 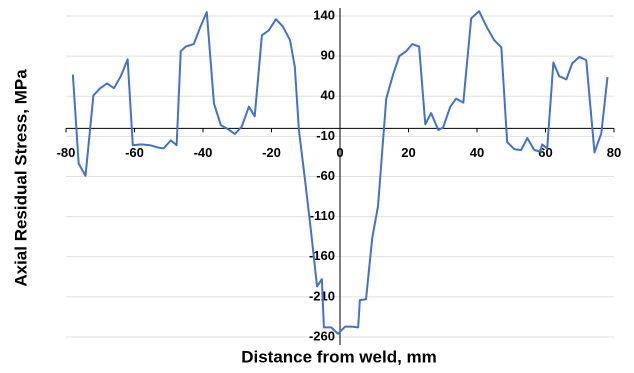 What do you see at coordinates (324, 14) in the screenshot?
I see `y-tick-label: 140` at bounding box center [324, 14].